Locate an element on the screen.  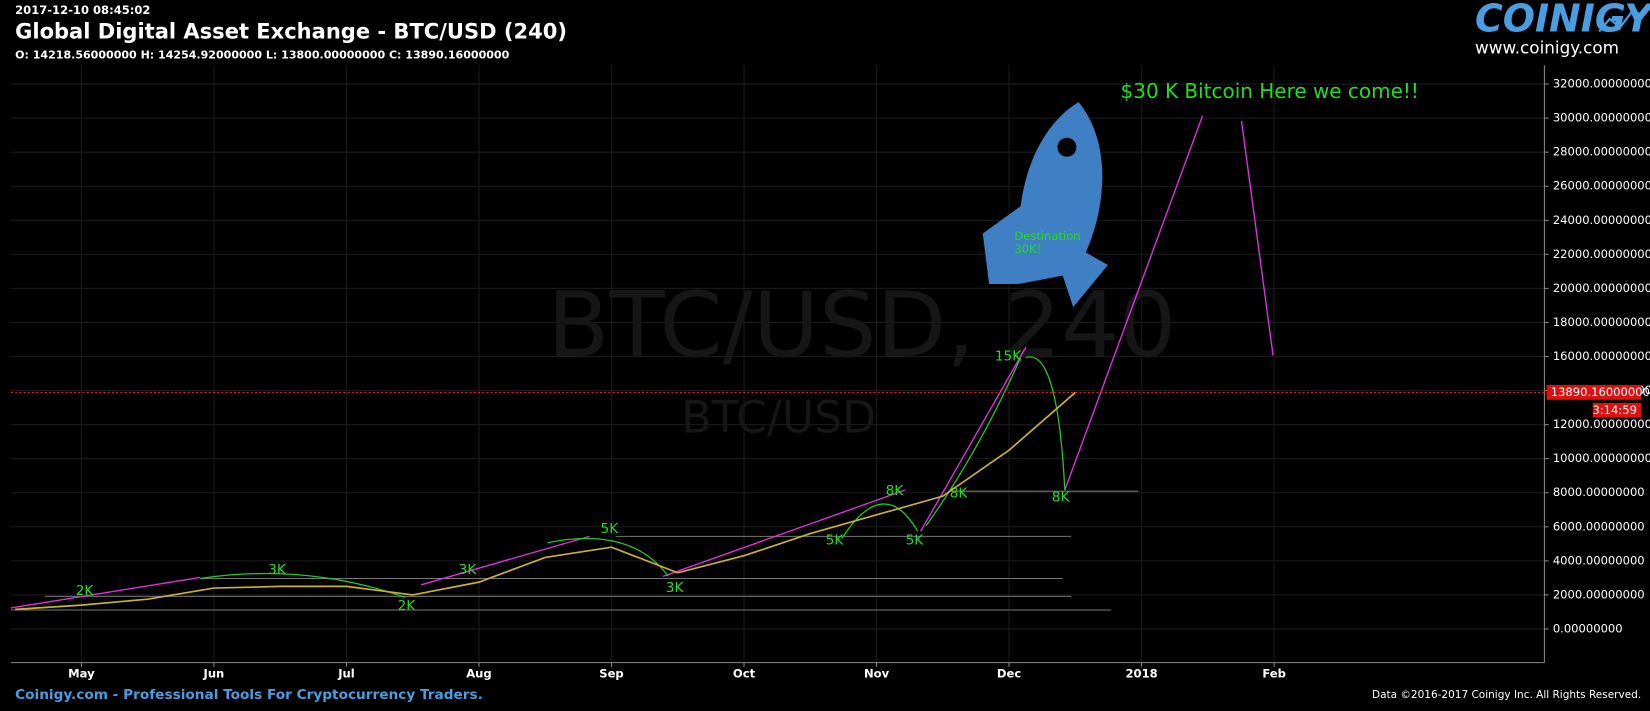
logo-url: www.coinigy.com is located at coordinates (1547, 47).